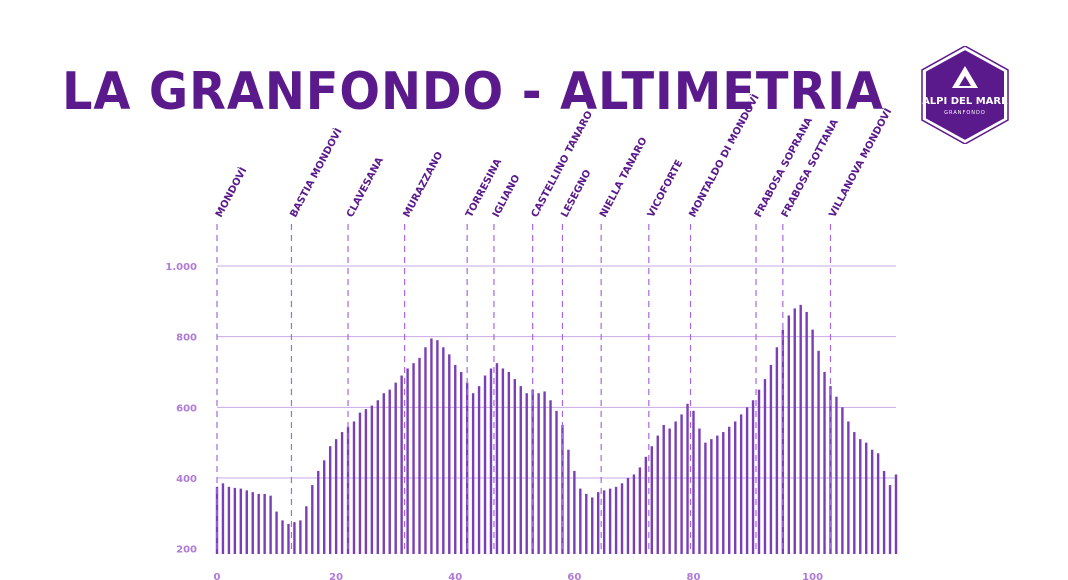 The width and height of the screenshot is (1068, 580). Describe the element at coordinates (965, 101) in the screenshot. I see `logo-name: ALPI DEL MARE` at that location.